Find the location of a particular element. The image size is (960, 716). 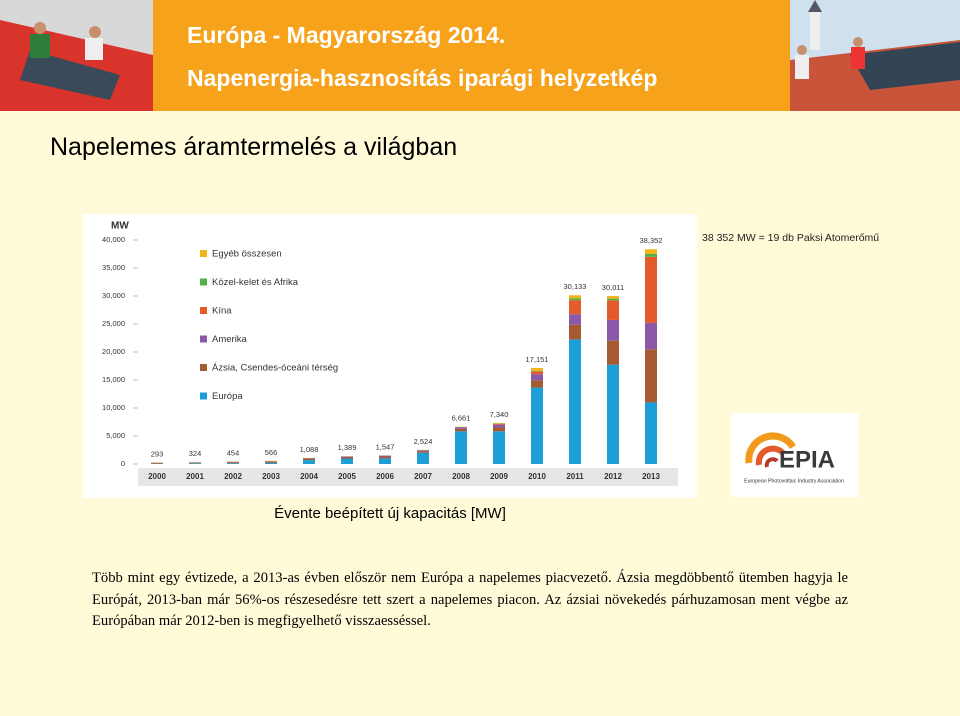

total-label: 324 is located at coordinates (195, 453).